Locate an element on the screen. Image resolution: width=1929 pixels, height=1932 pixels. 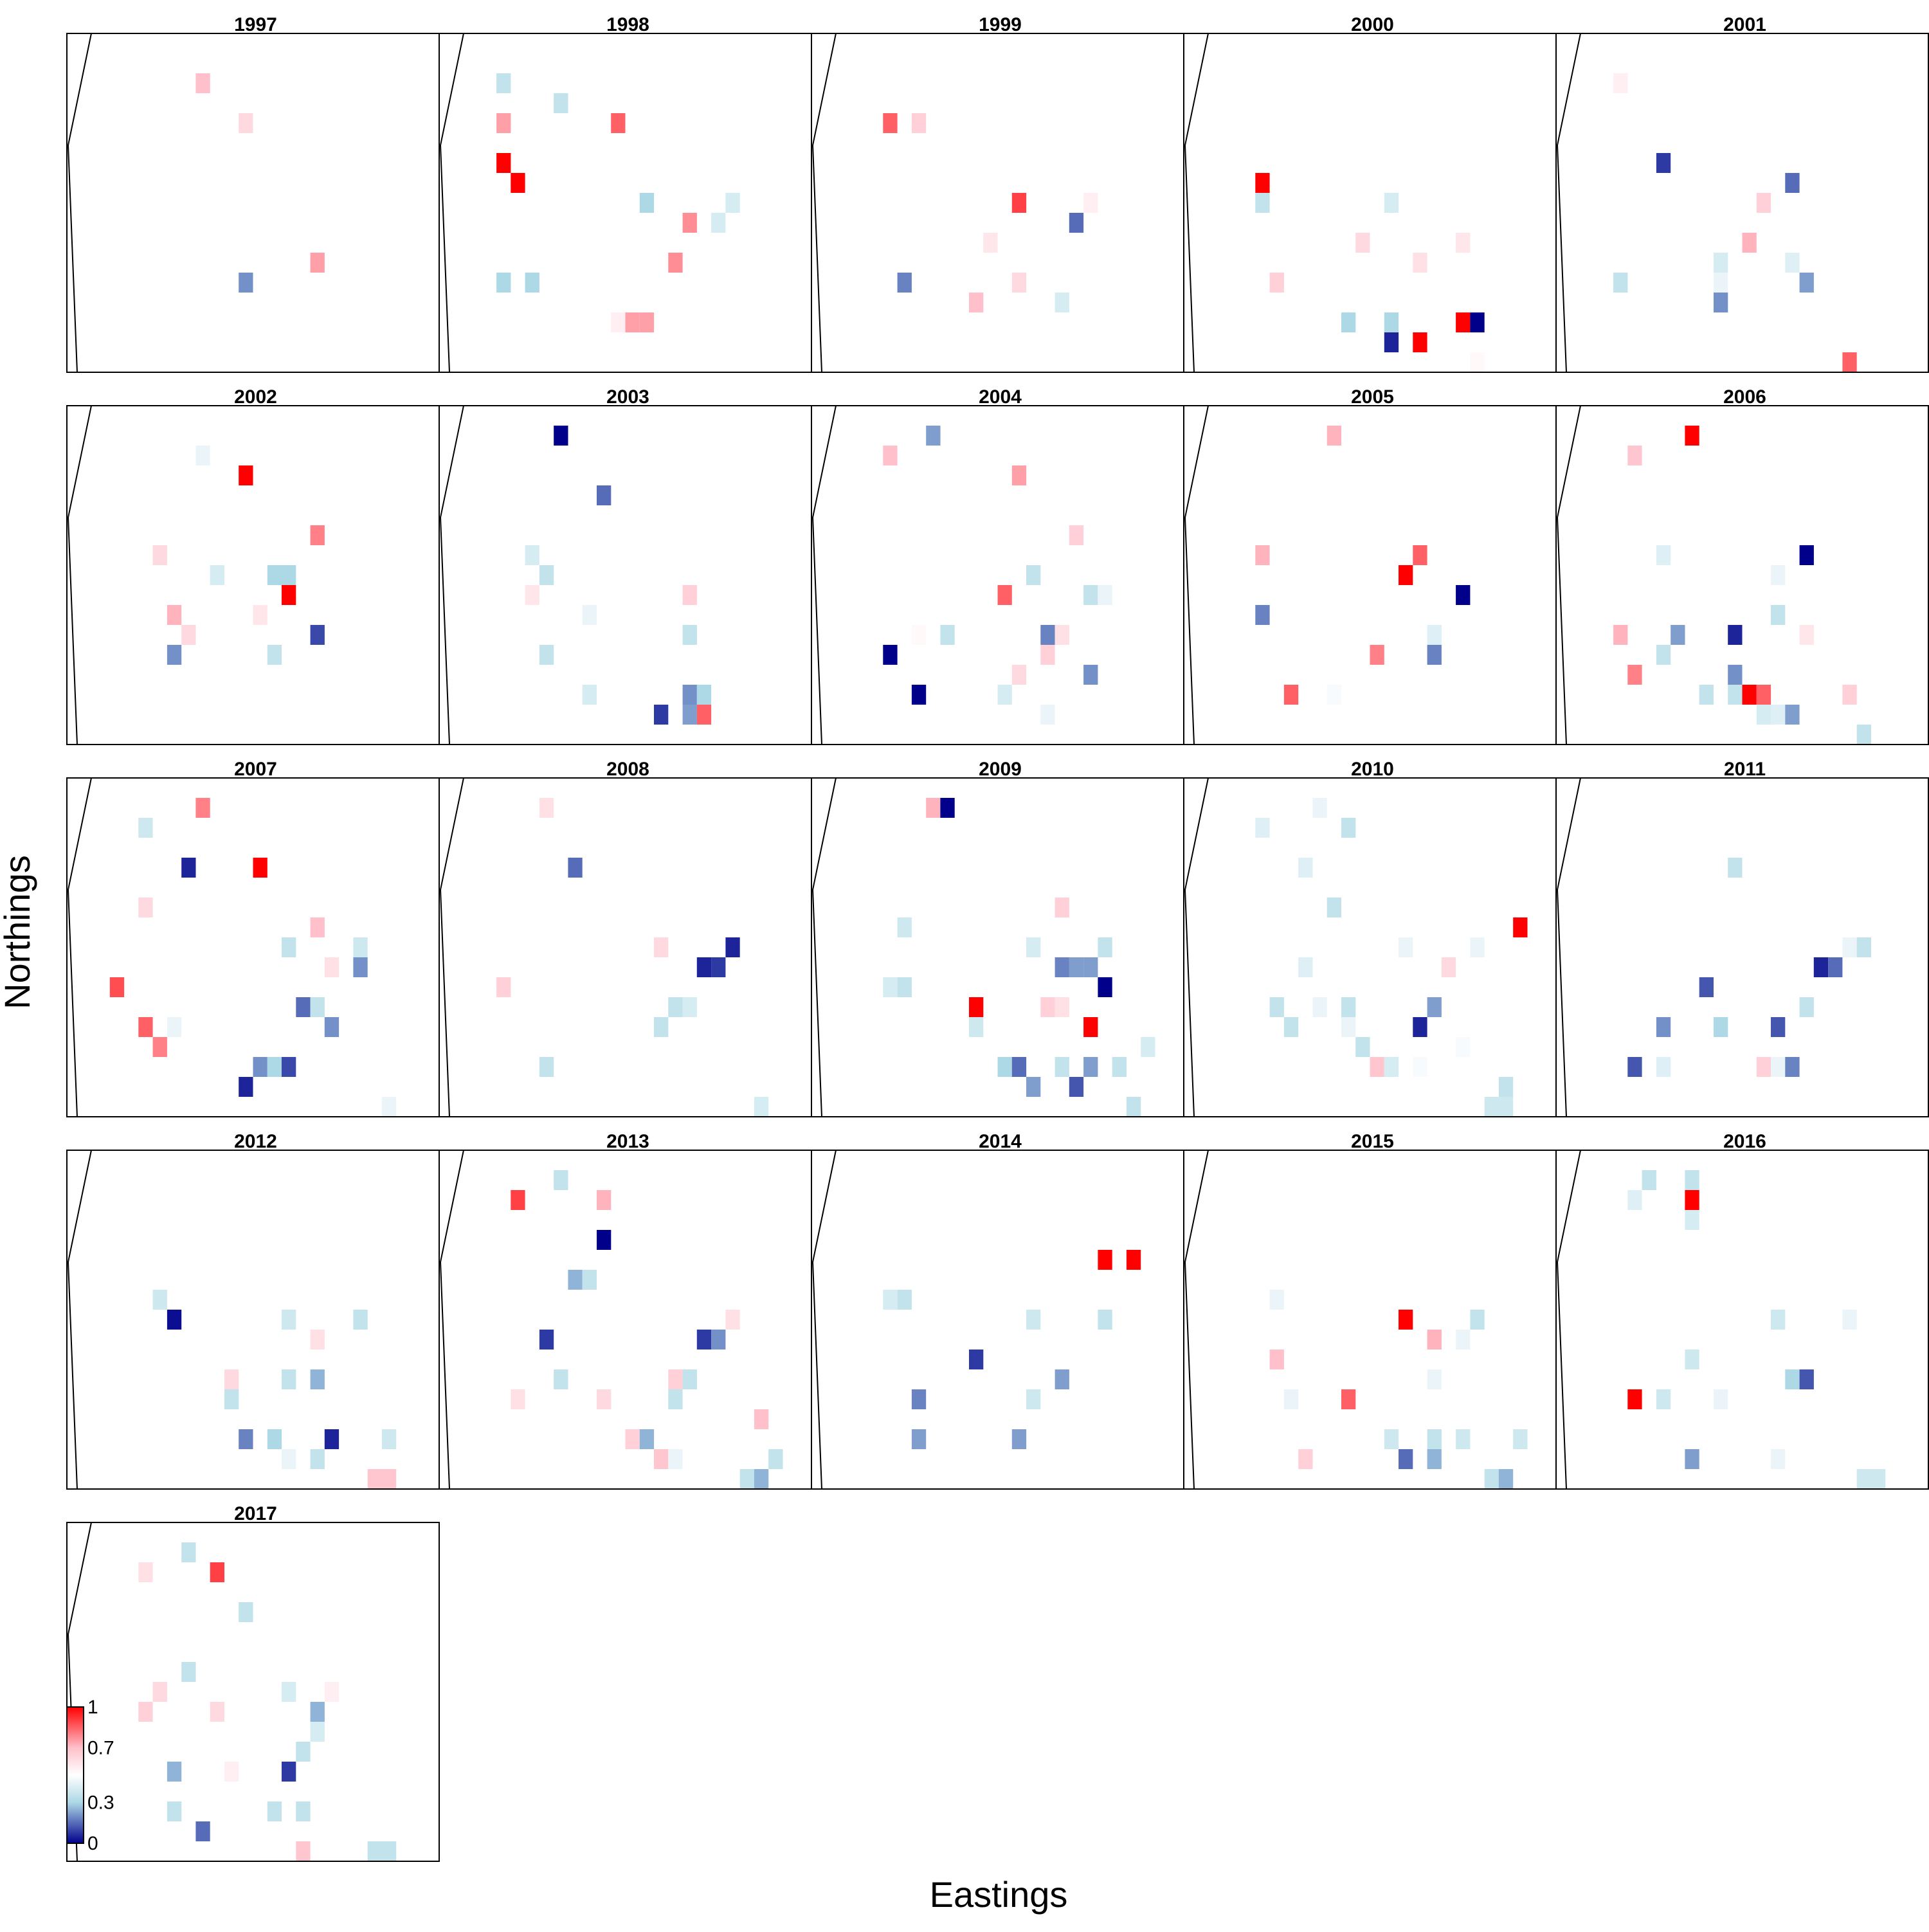
panel-title-2005: 2005 is located at coordinates (1372, 397).